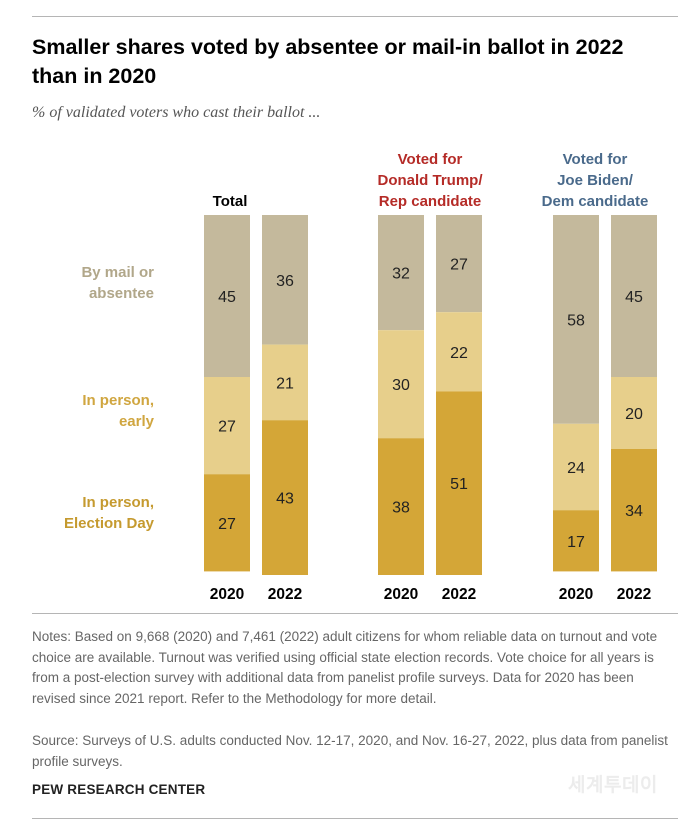 The height and width of the screenshot is (823, 700). Describe the element at coordinates (355, 613) in the screenshot. I see `notes-rule` at that location.